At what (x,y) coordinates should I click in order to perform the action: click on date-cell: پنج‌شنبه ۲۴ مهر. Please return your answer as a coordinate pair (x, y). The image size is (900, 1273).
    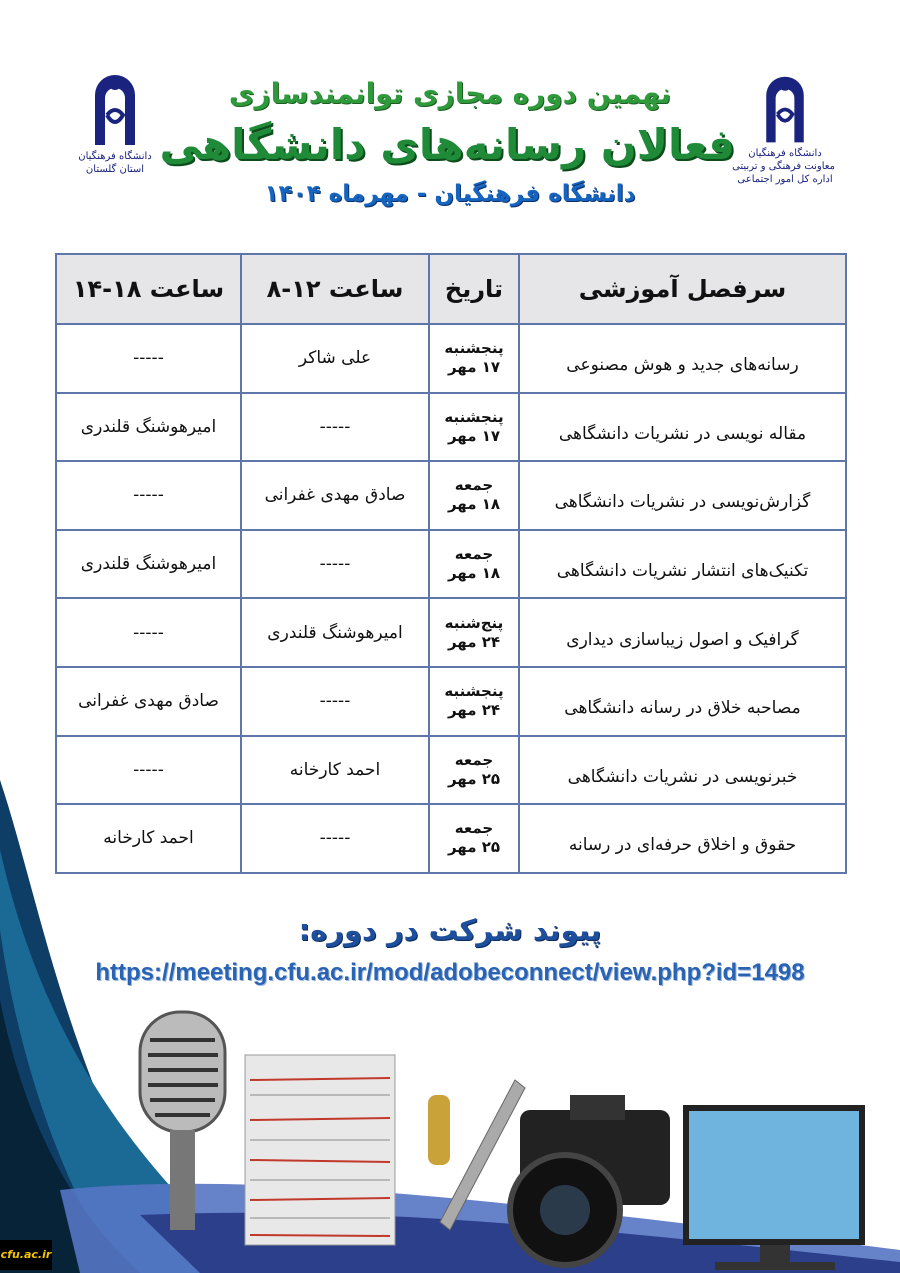
    Looking at the image, I should click on (474, 632).